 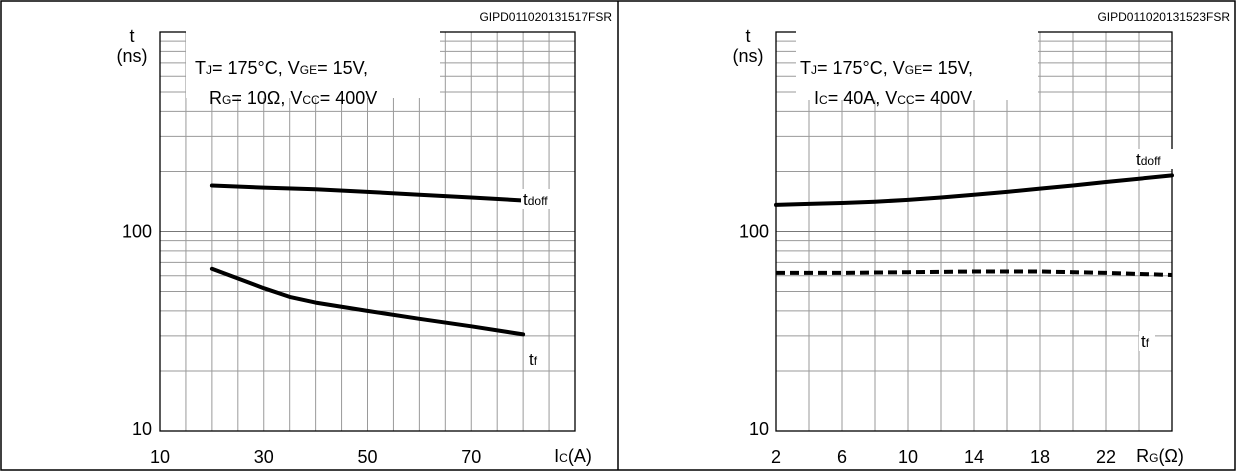 I want to click on x-tick-label: 50, so click(x=367, y=457).